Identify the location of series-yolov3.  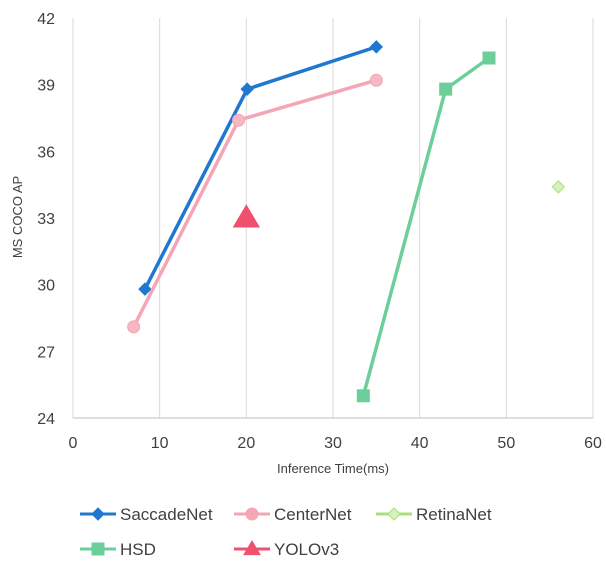
(246, 216).